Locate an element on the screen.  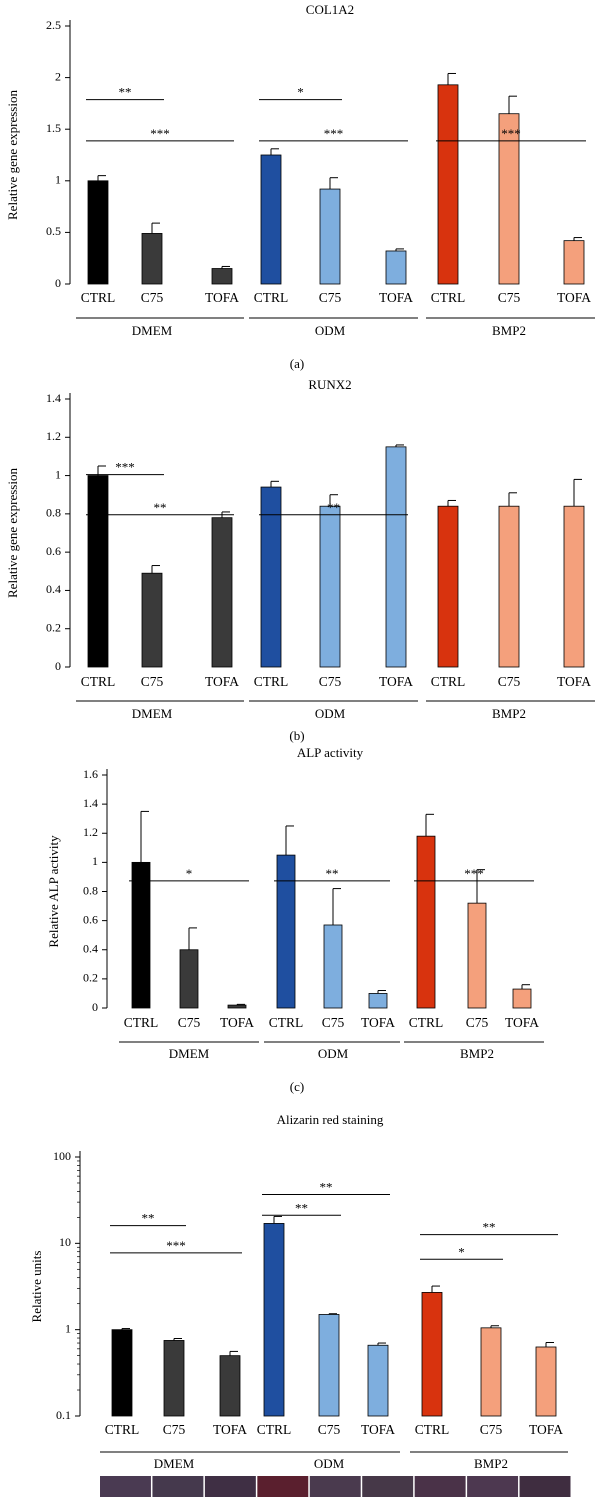
y-axis-label: Relative units is located at coordinates (36, 1287).